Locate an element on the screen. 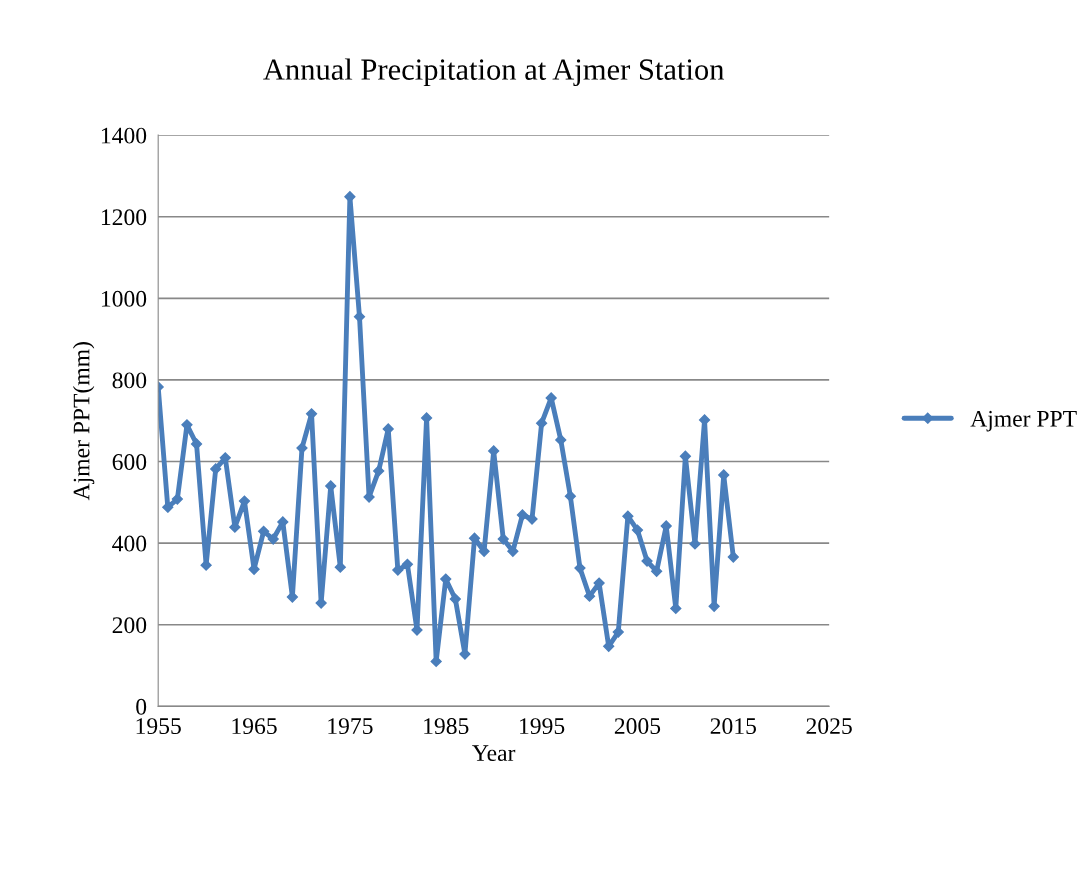 The image size is (1091, 872). y-axis-title: Ajmer PPT(mm) is located at coordinates (83, 421).